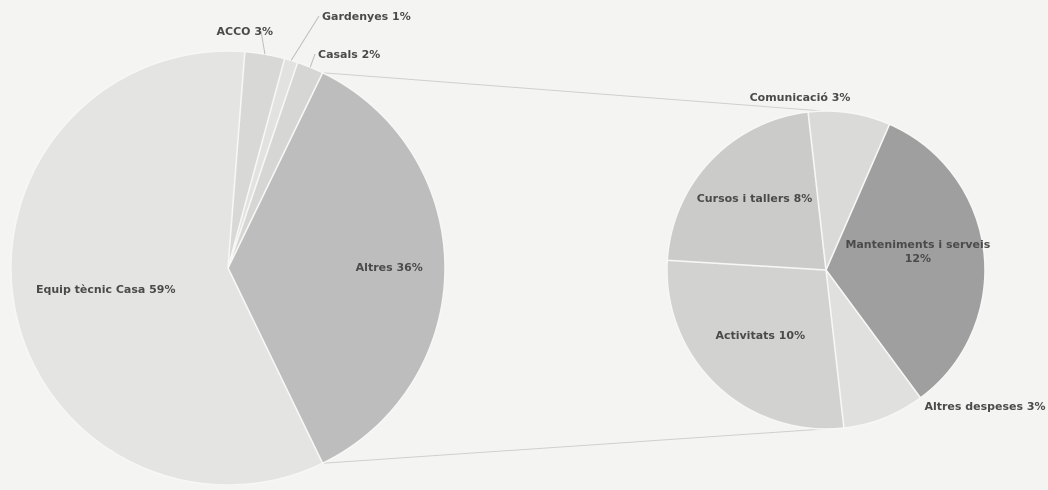  Describe the element at coordinates (800, 97) in the screenshot. I see `label-comunicacio: Comunicació 3%` at that location.